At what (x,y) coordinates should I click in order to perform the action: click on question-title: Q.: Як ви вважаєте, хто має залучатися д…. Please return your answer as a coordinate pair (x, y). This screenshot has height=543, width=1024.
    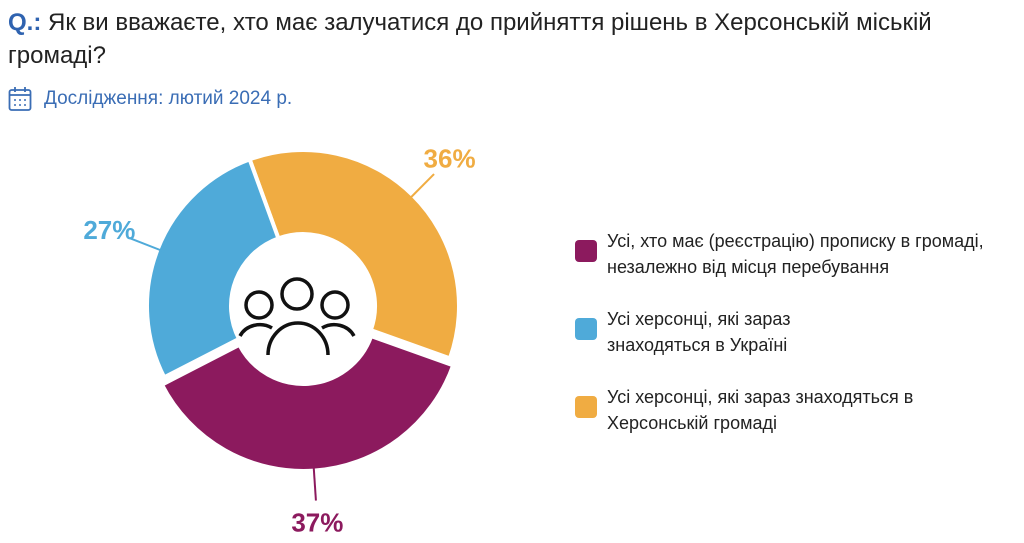
    Looking at the image, I should click on (508, 39).